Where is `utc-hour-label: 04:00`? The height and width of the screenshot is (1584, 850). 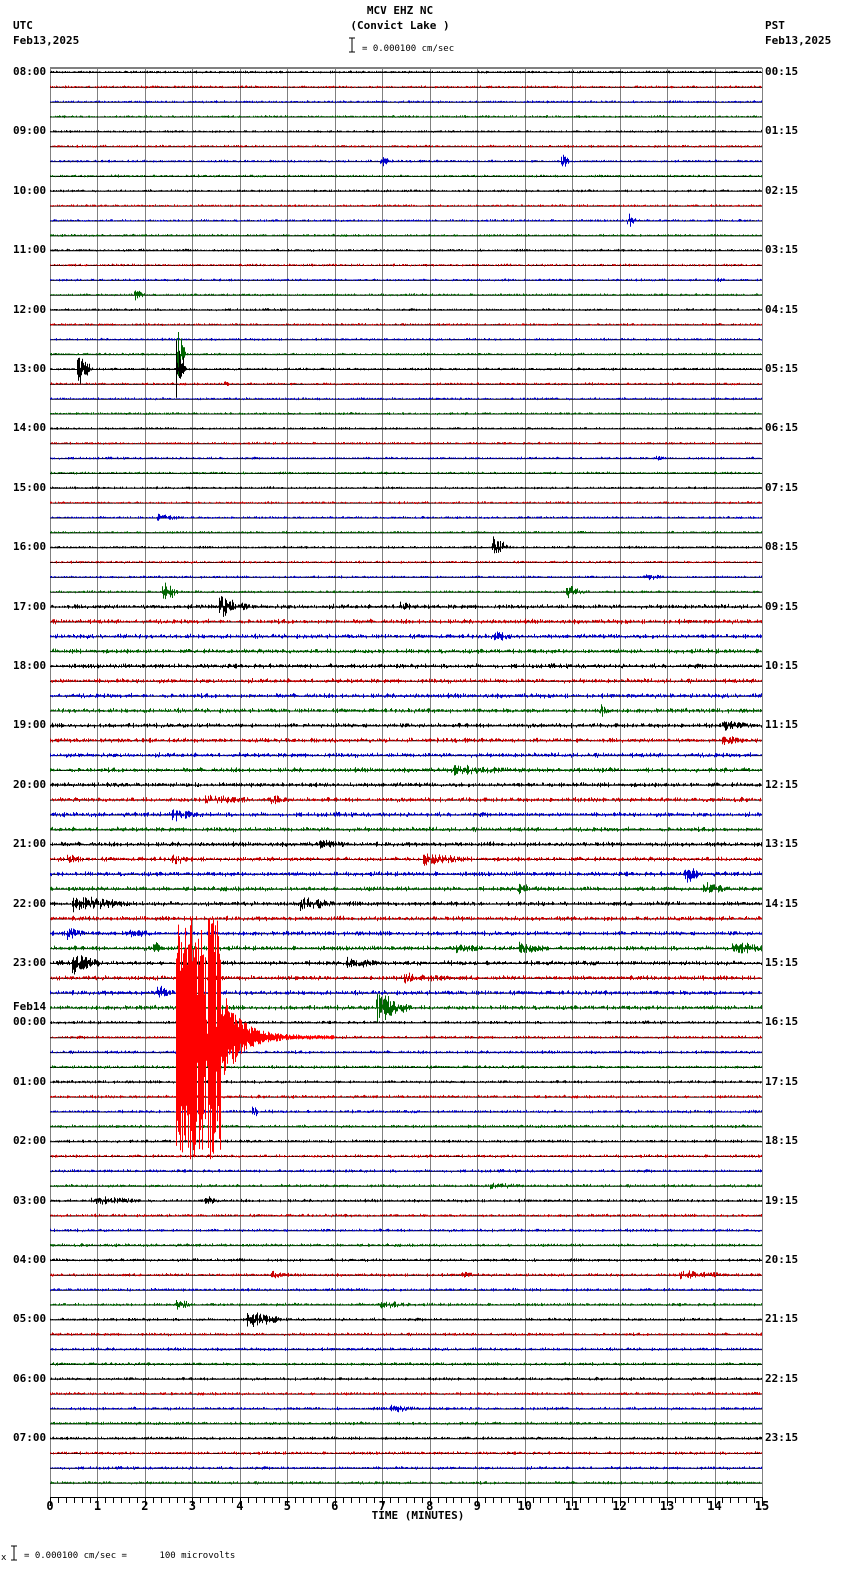
utc-hour-label: 04:00 is located at coordinates (30, 1259).